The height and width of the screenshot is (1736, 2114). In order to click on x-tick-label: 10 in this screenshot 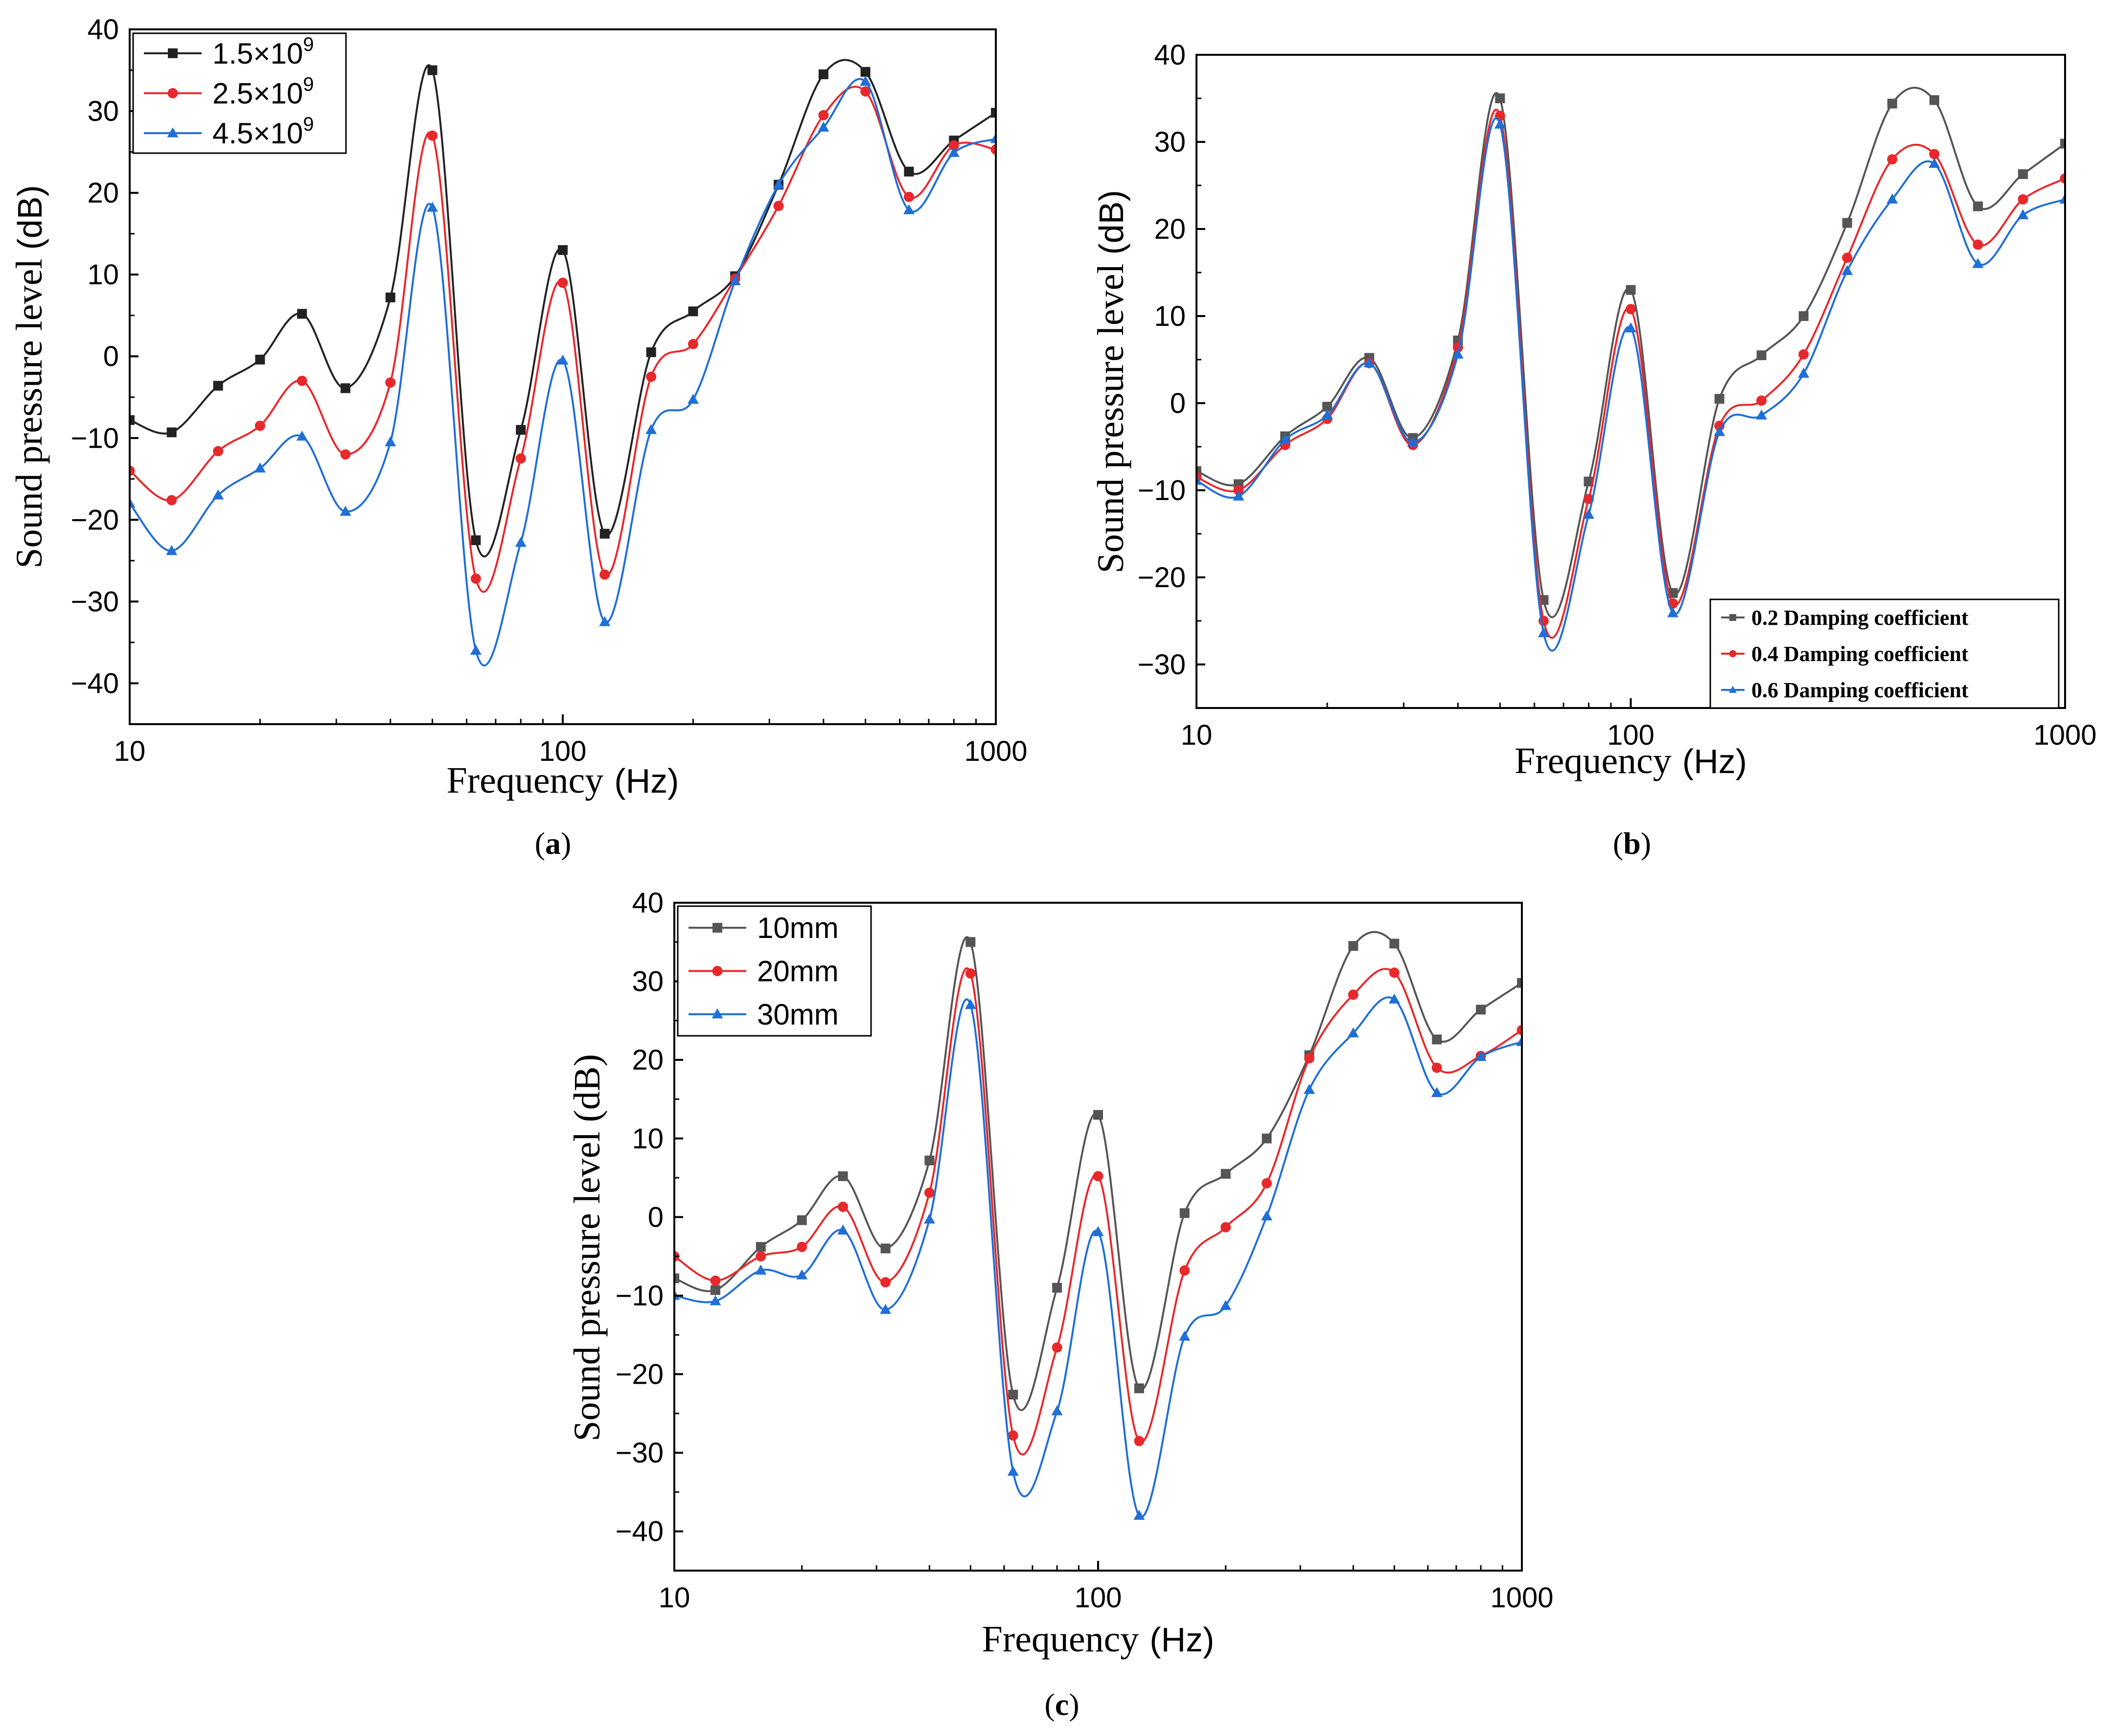, I will do `click(130, 751)`.